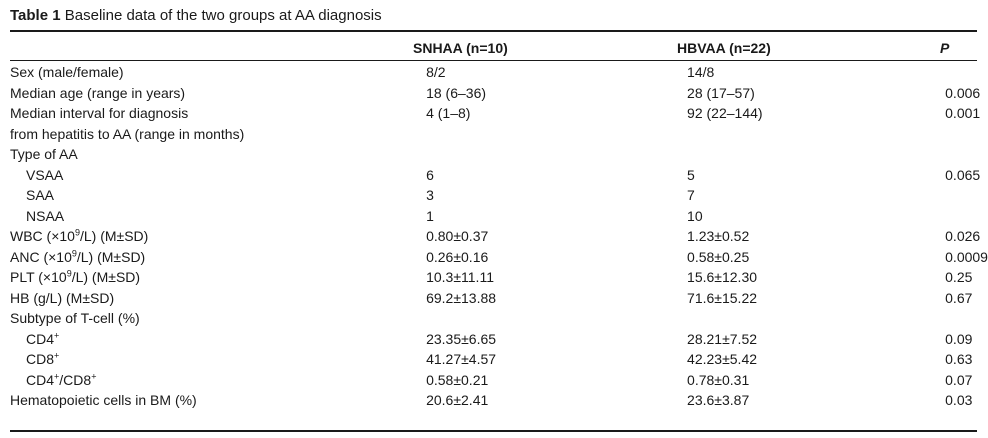 The height and width of the screenshot is (438, 988). I want to click on cell-hbvaa: 0.78±0.31, so click(718, 379).